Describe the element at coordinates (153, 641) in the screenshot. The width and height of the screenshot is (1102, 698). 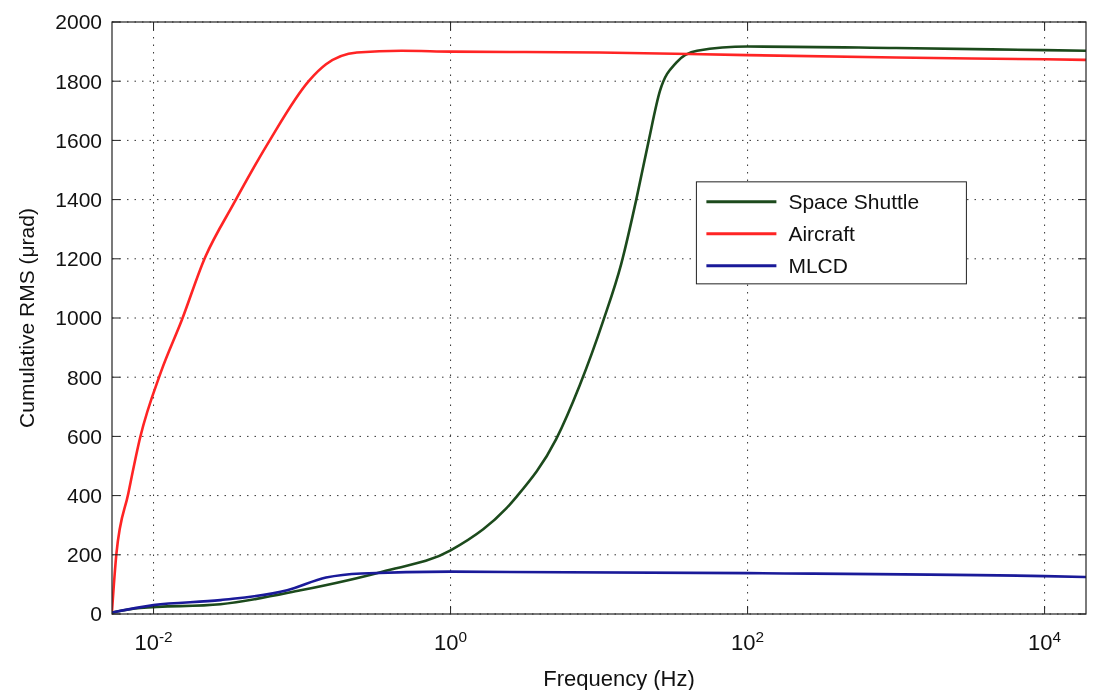
I see `x-tick-label: 10$^{-2}$` at that location.